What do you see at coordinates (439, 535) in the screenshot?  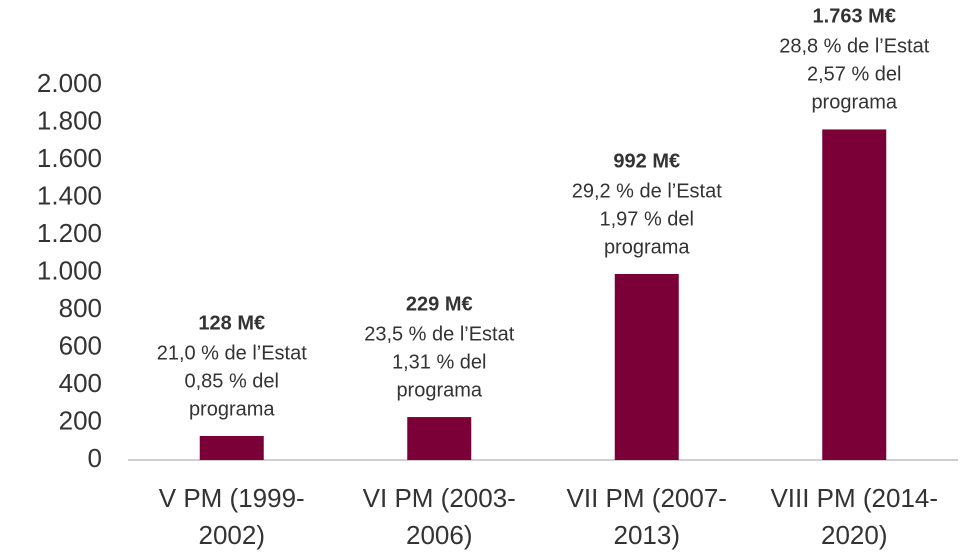 I see `x-tick-label-line: 2006)` at bounding box center [439, 535].